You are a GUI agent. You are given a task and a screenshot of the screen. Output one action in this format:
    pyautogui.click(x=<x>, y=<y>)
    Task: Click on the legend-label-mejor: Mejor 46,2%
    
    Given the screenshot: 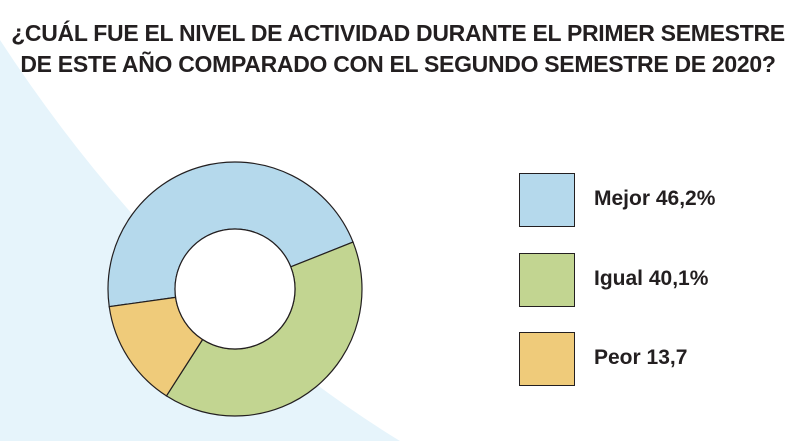 What is the action you would take?
    pyautogui.click(x=654, y=199)
    